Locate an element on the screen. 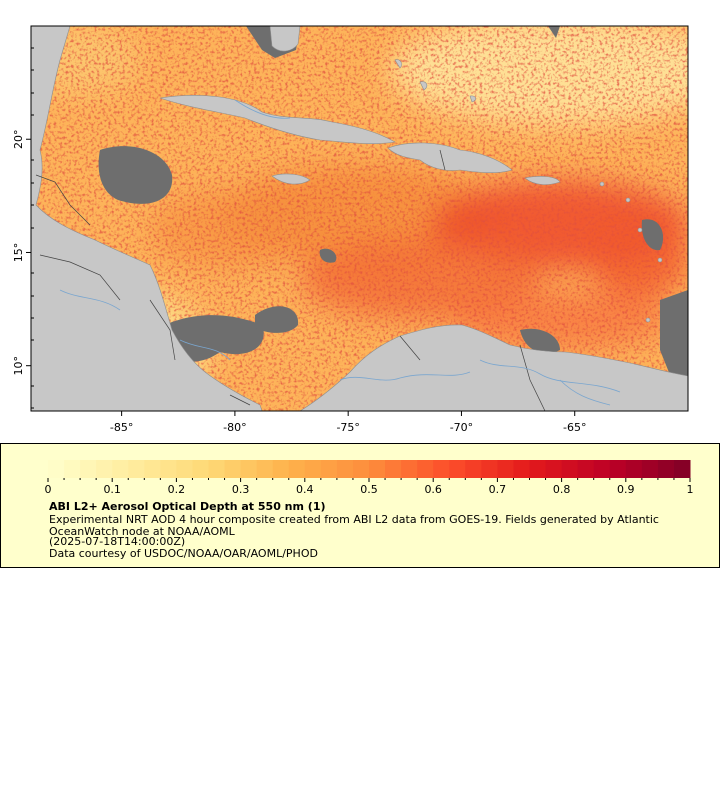  colorbar-ticks: 0 0.1 0.2 0.3 0.4 0.5 0.6 0.7 0.8 0.9 1 is located at coordinates (369, 487).